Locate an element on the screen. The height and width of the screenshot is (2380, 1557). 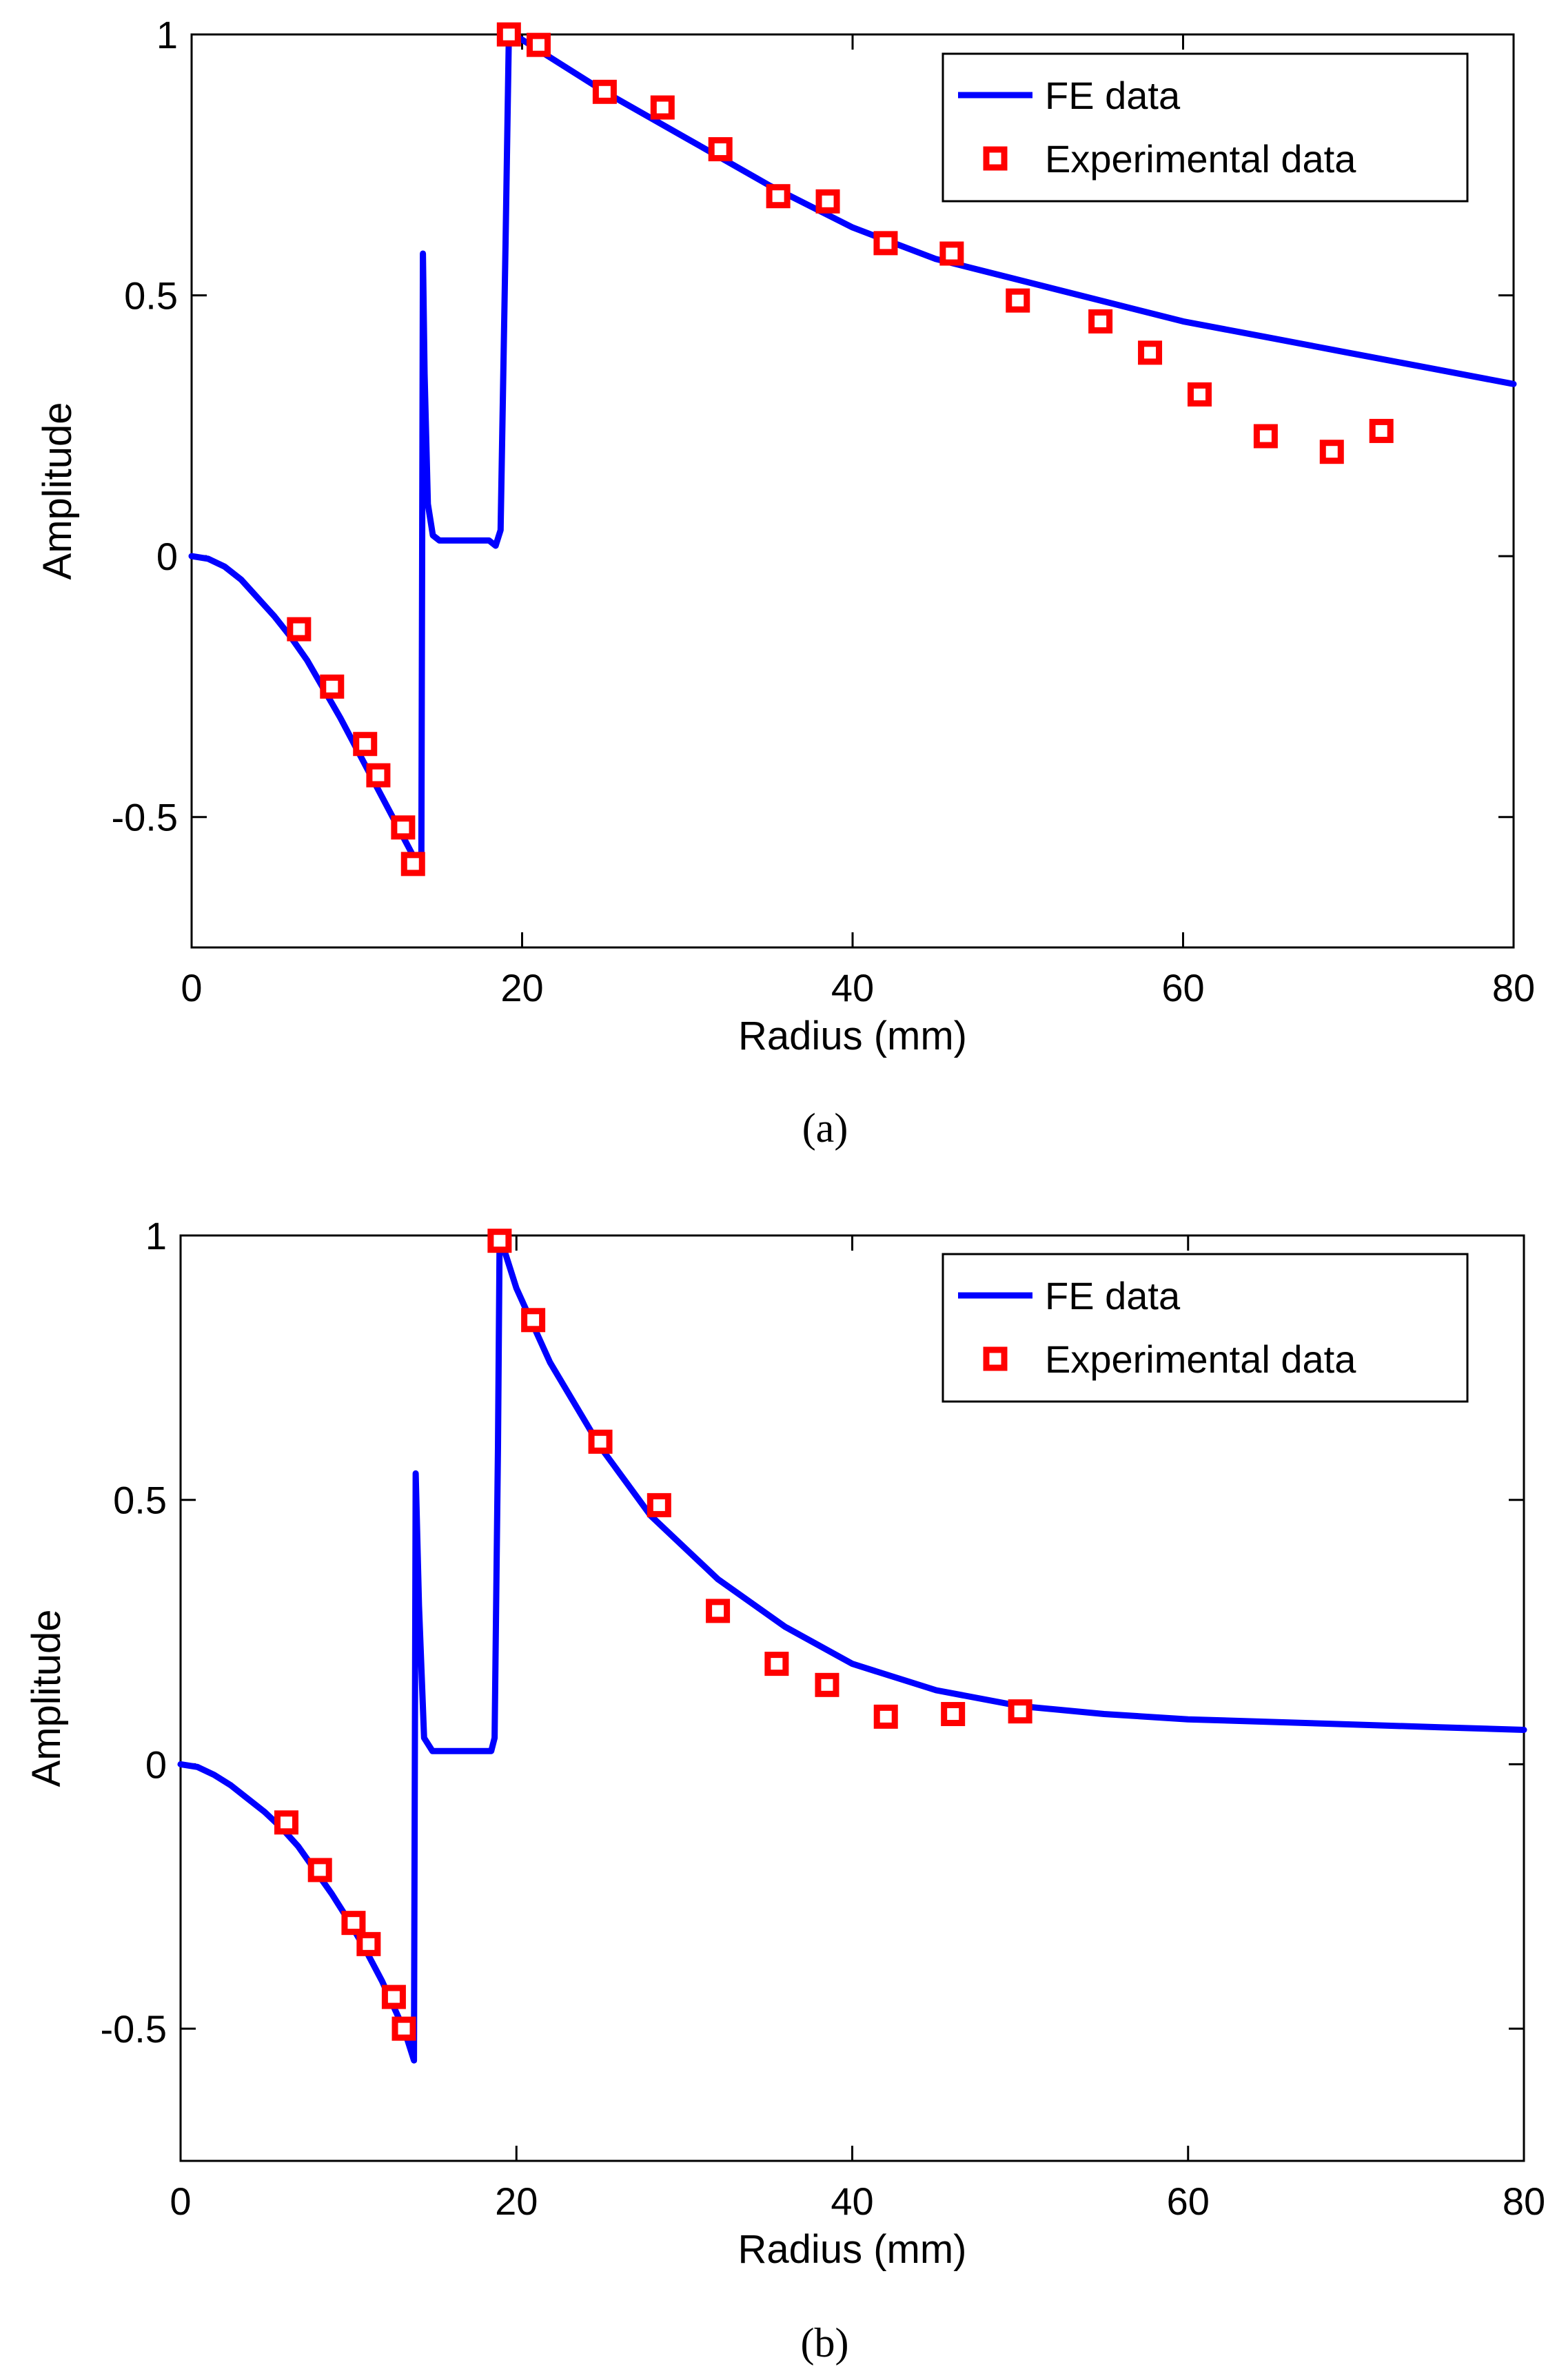
panel-caption: (a) is located at coordinates (825, 1128).